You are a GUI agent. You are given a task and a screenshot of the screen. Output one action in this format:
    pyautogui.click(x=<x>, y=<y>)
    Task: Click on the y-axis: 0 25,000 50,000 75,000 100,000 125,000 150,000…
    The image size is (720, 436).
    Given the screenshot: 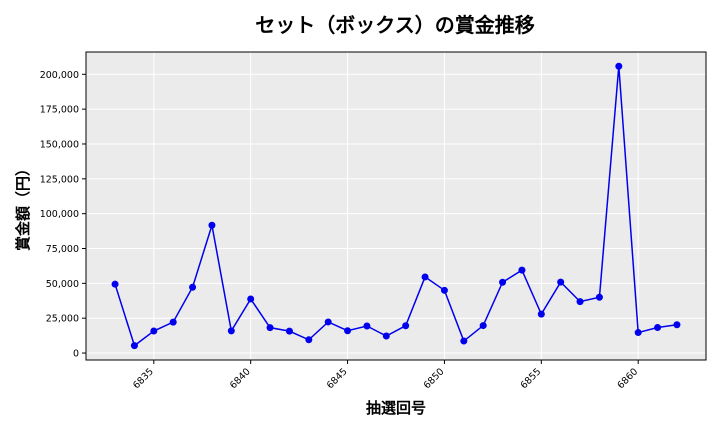 What is the action you would take?
    pyautogui.click(x=63, y=215)
    